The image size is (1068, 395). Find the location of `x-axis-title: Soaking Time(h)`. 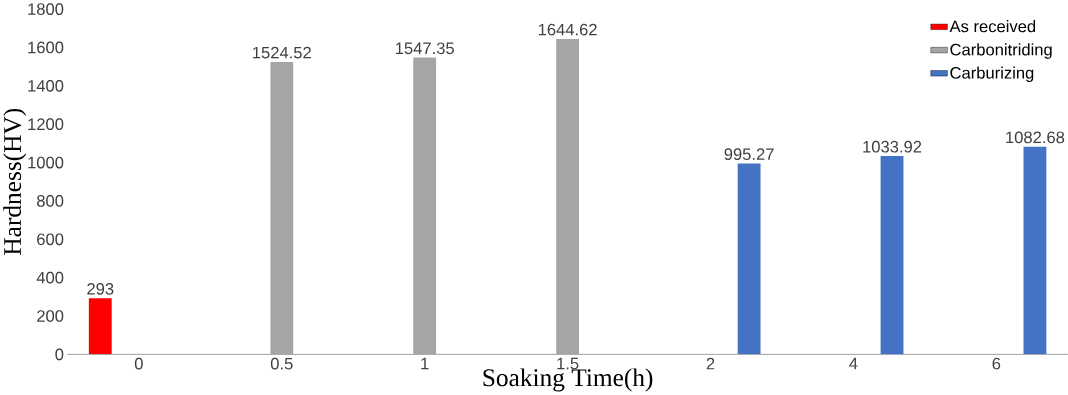

x-axis-title: Soaking Time(h) is located at coordinates (568, 380).